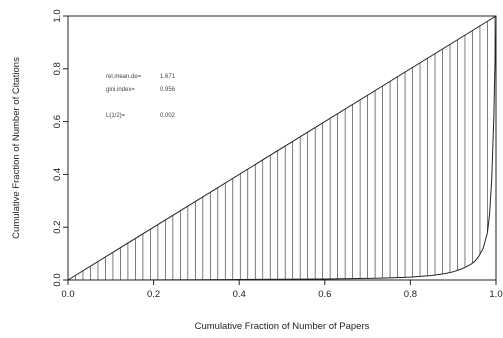  What do you see at coordinates (57, 121) in the screenshot?
I see `y-tick-label: 0.6` at bounding box center [57, 121].